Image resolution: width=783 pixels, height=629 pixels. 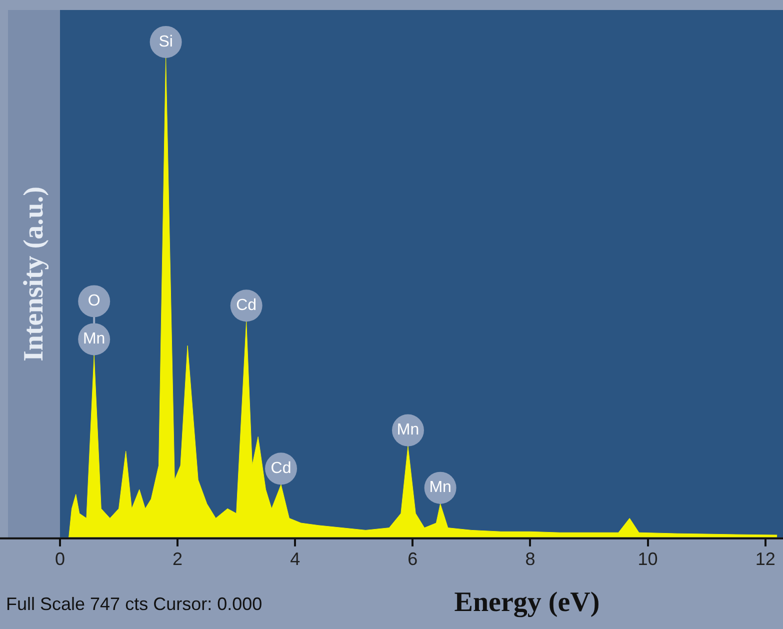 What do you see at coordinates (60, 559) in the screenshot?
I see `x-tick-label: 0` at bounding box center [60, 559].